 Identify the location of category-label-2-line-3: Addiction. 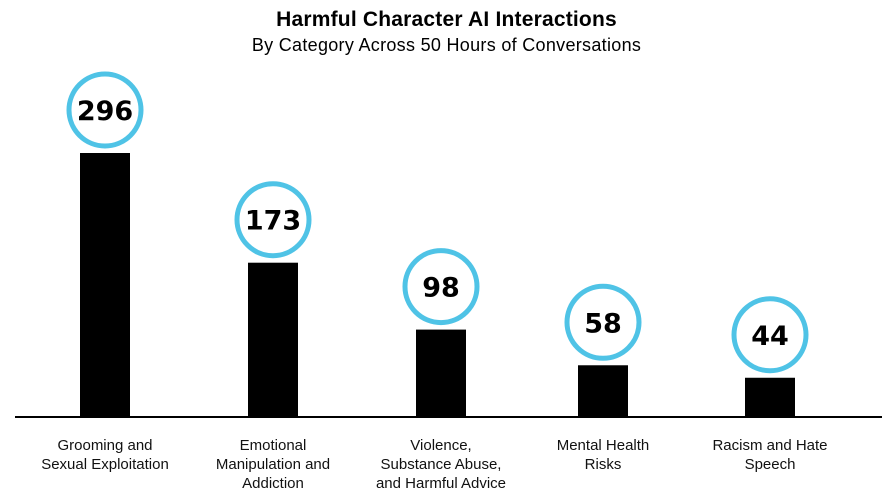
(273, 483).